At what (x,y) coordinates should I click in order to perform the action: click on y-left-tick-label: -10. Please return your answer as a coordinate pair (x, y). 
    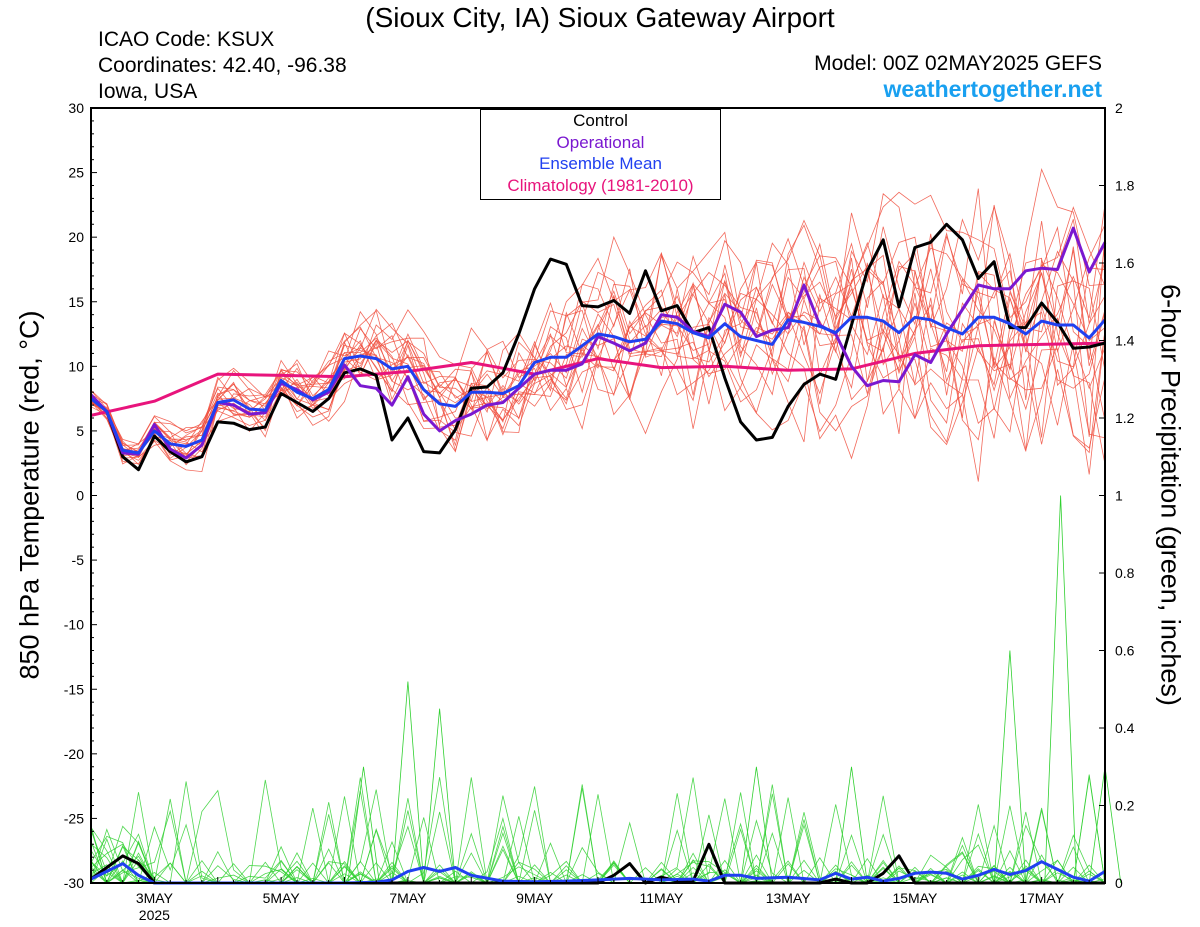
    Looking at the image, I should click on (74, 625).